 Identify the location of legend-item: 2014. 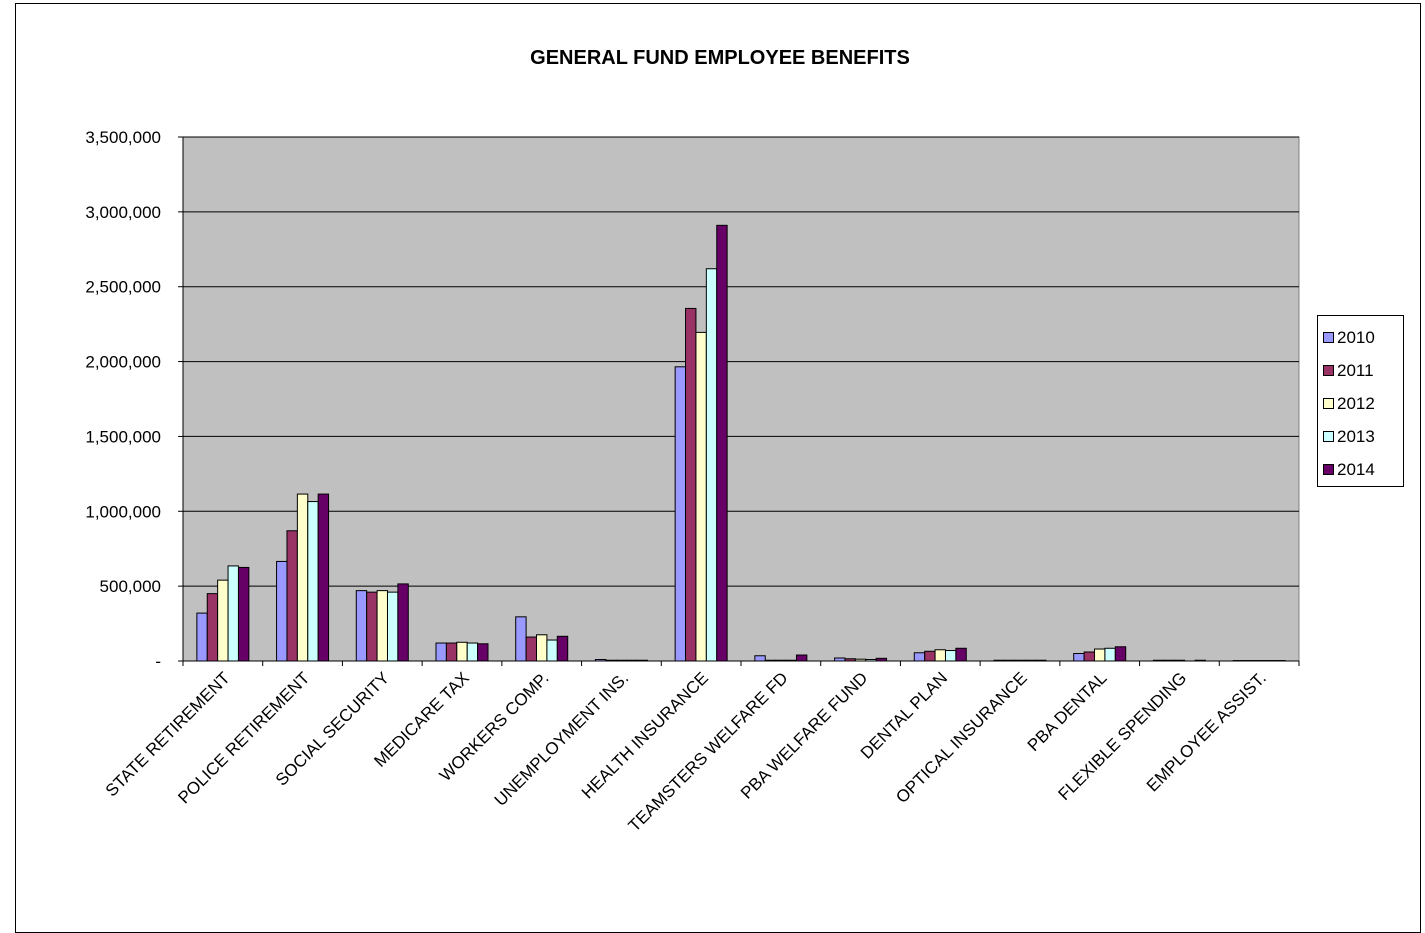
(1360, 469).